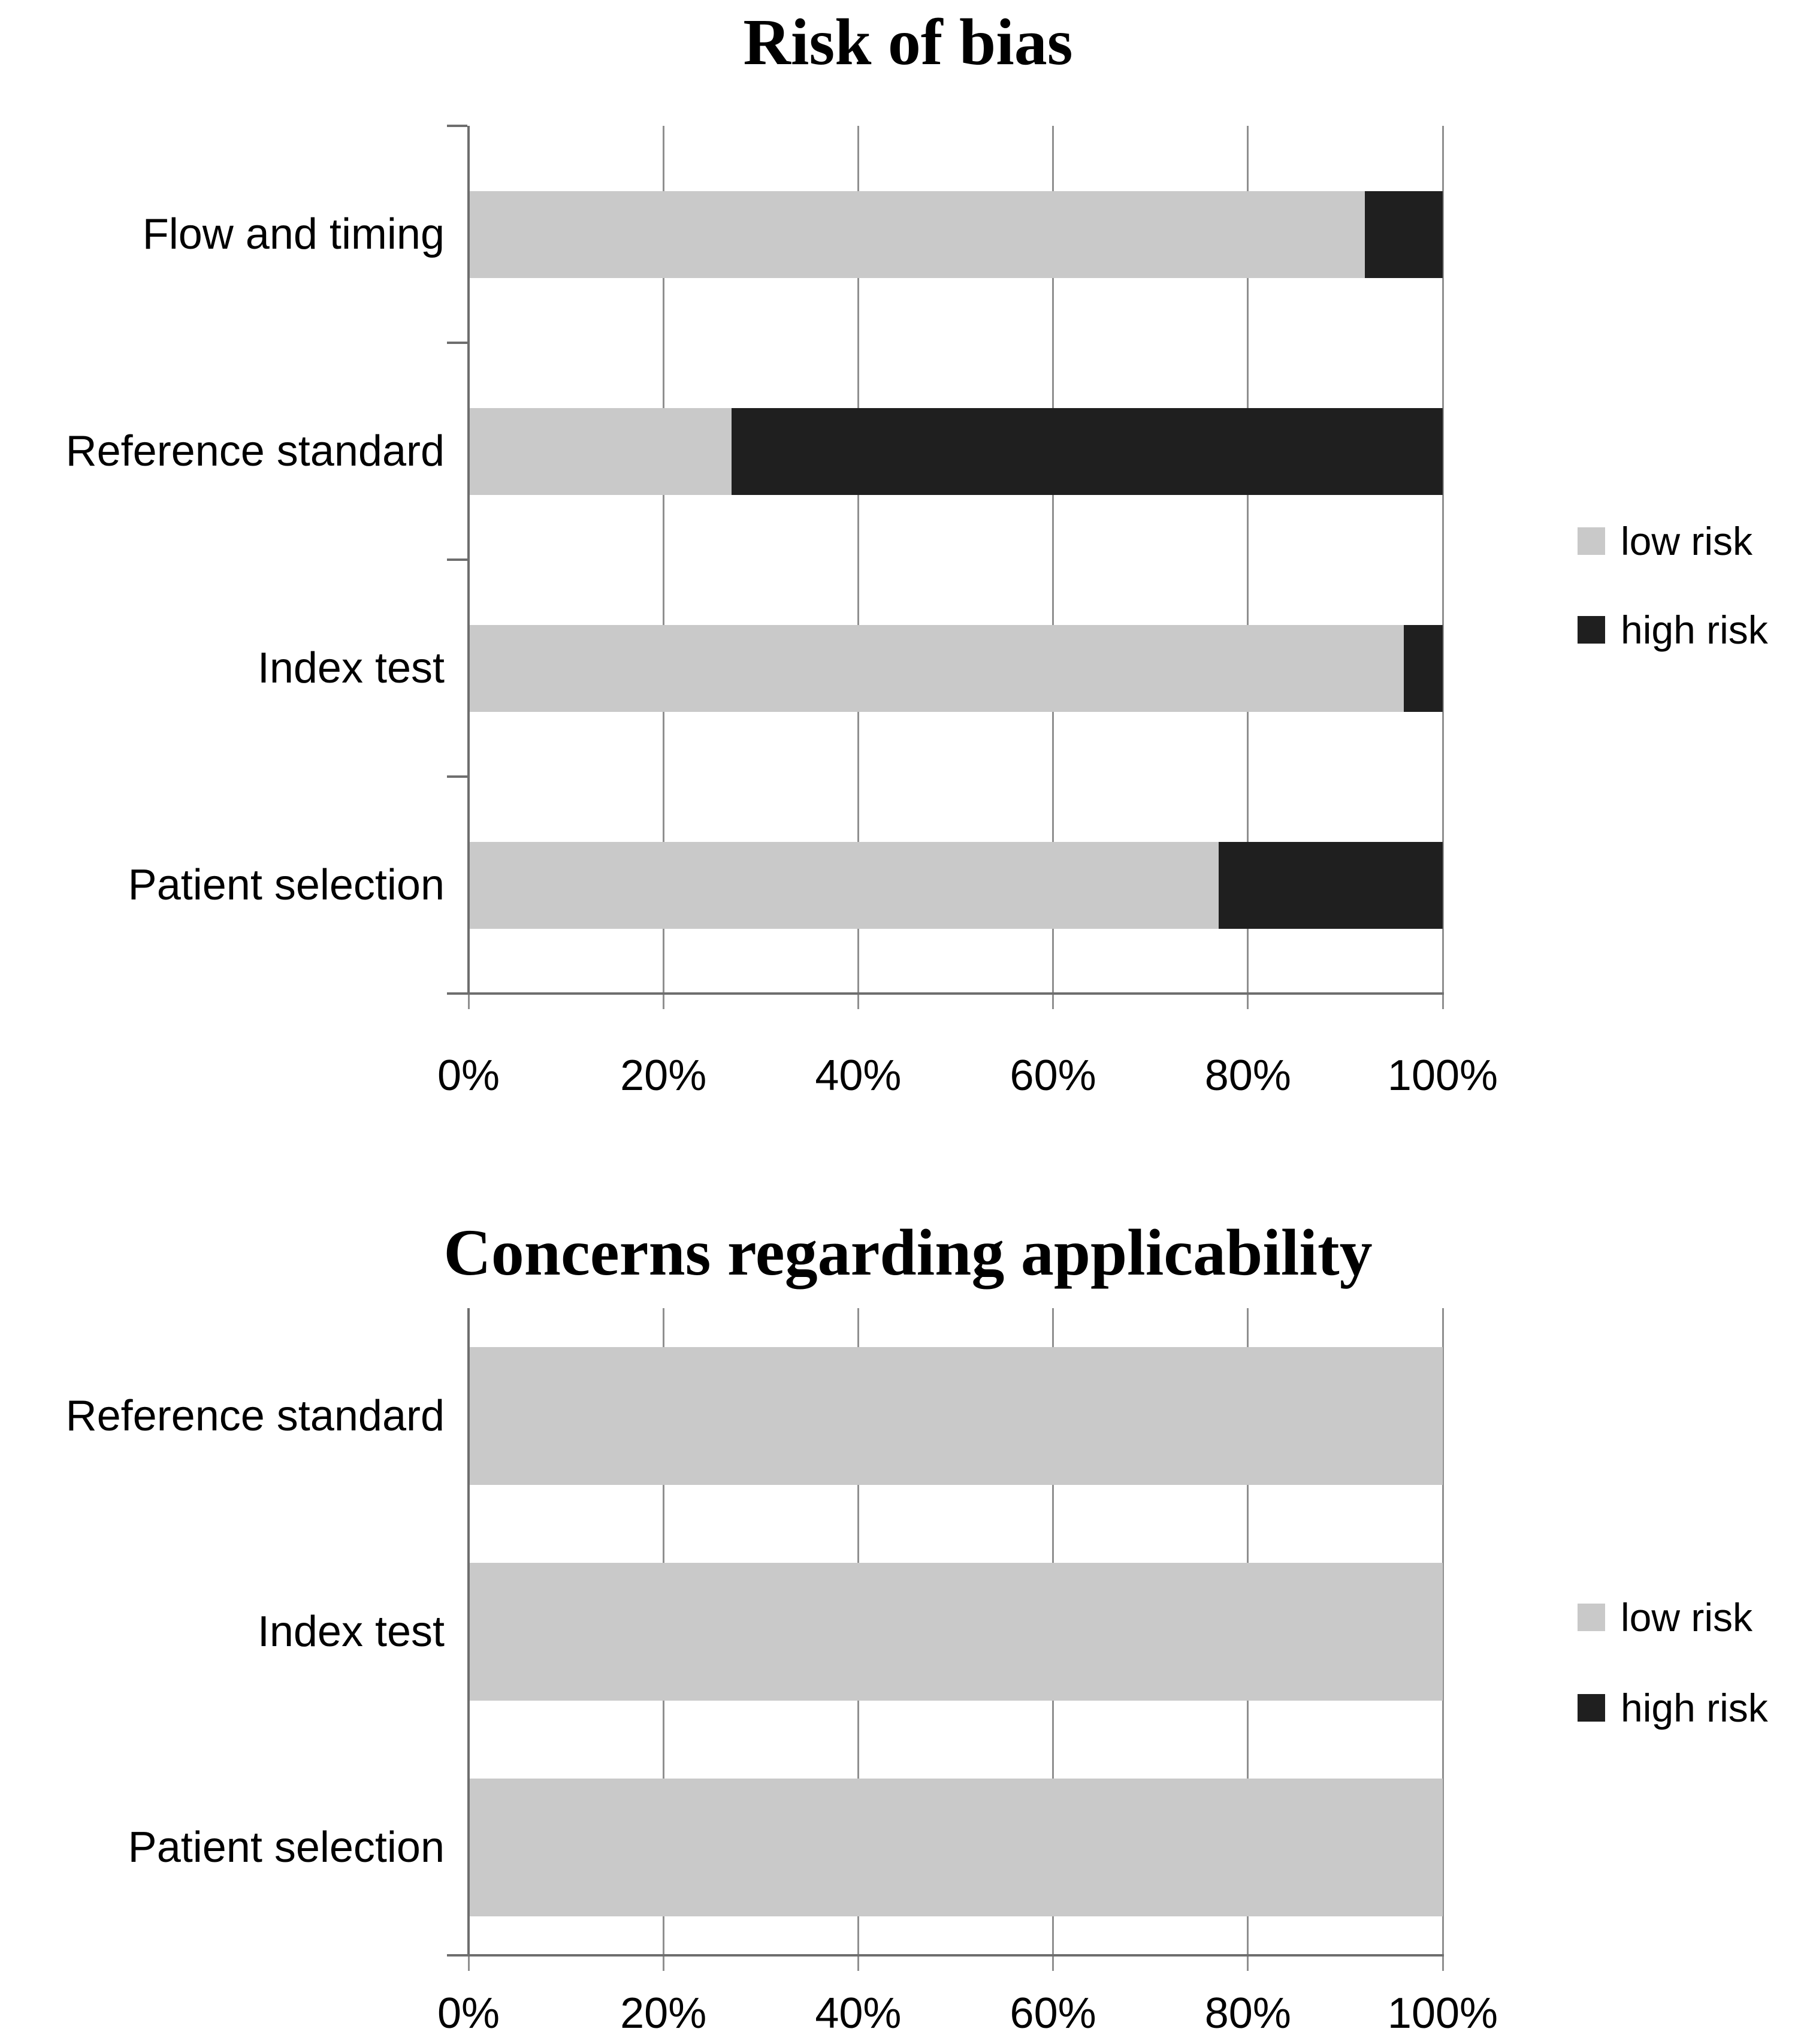 Image resolution: width=1816 pixels, height=2044 pixels. Describe the element at coordinates (293, 234) in the screenshot. I see `category-label: Flow and timing` at that location.